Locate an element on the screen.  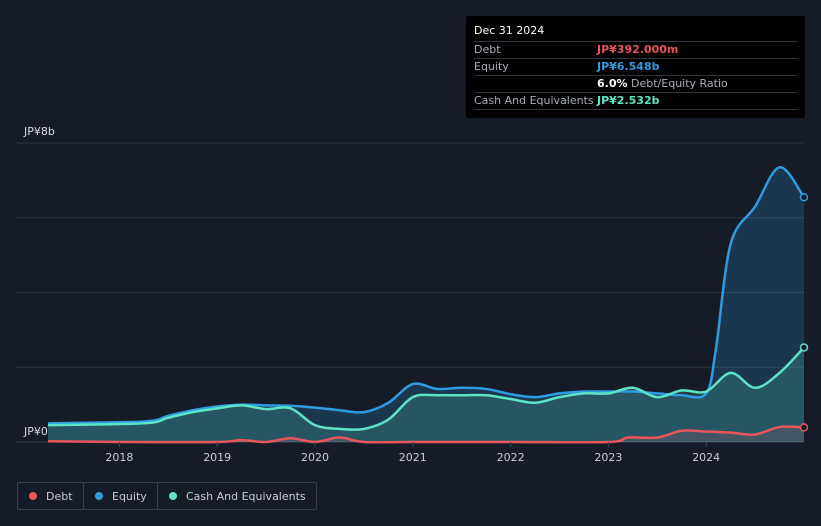
tooltip-row-cash: Cash And Equivalents JP¥2.532b is located at coordinates (636, 101).